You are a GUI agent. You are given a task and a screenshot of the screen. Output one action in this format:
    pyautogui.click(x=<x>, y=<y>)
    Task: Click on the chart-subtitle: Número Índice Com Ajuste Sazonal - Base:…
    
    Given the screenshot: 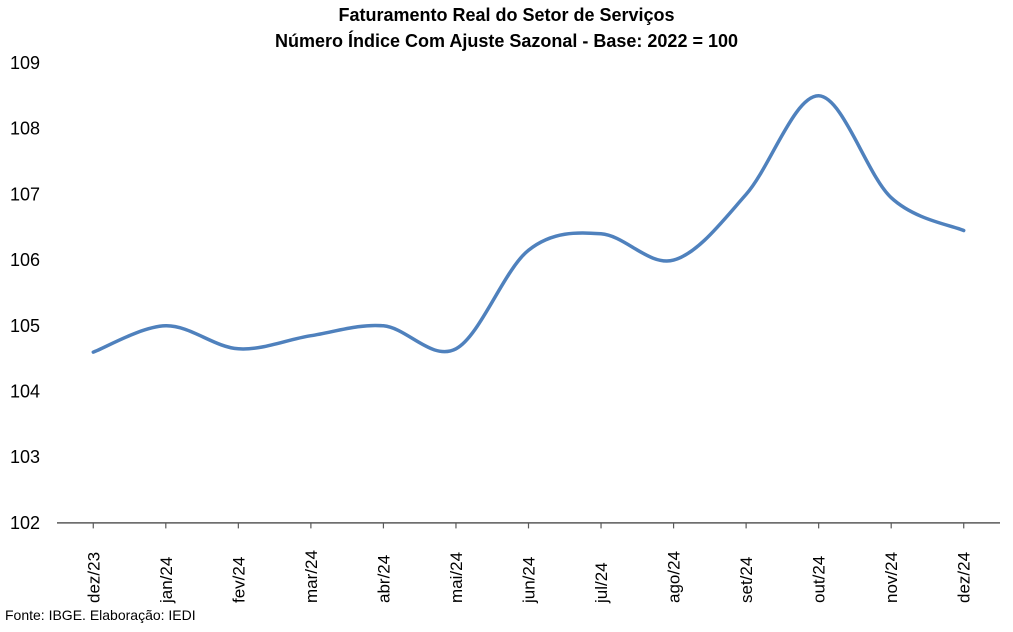 What is the action you would take?
    pyautogui.click(x=506, y=41)
    